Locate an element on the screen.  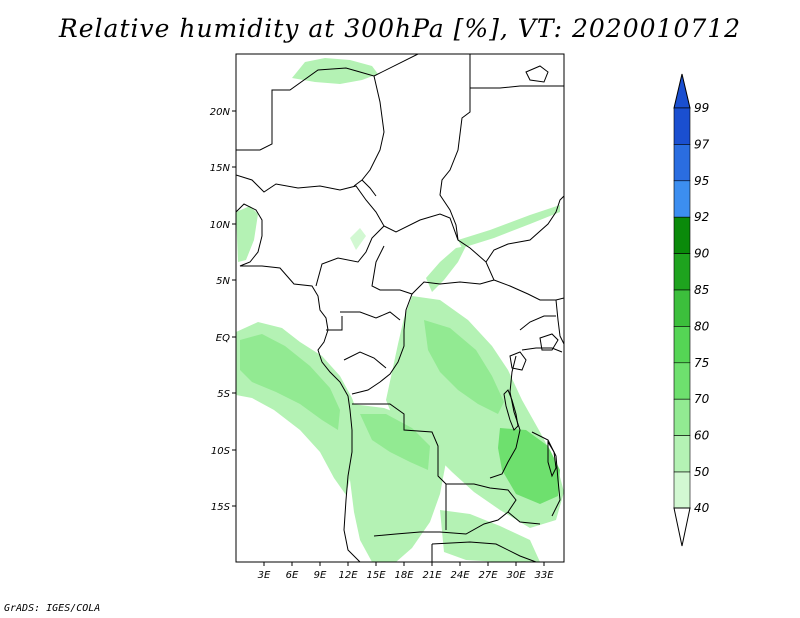
lat-label: EQ is located at coordinates (223, 338).